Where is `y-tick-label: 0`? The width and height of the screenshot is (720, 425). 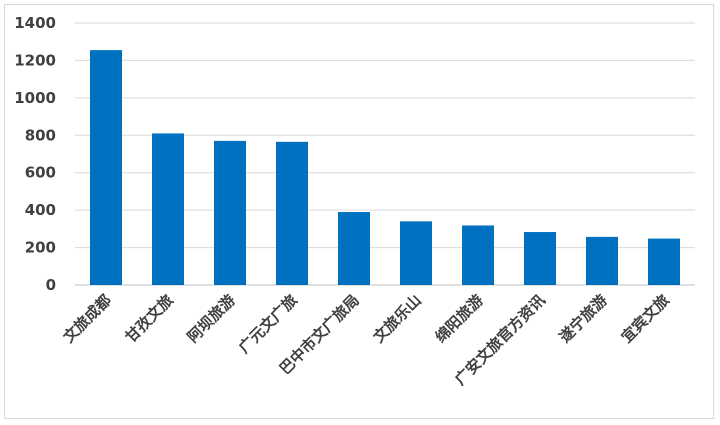
y-tick-label: 0 is located at coordinates (51, 285).